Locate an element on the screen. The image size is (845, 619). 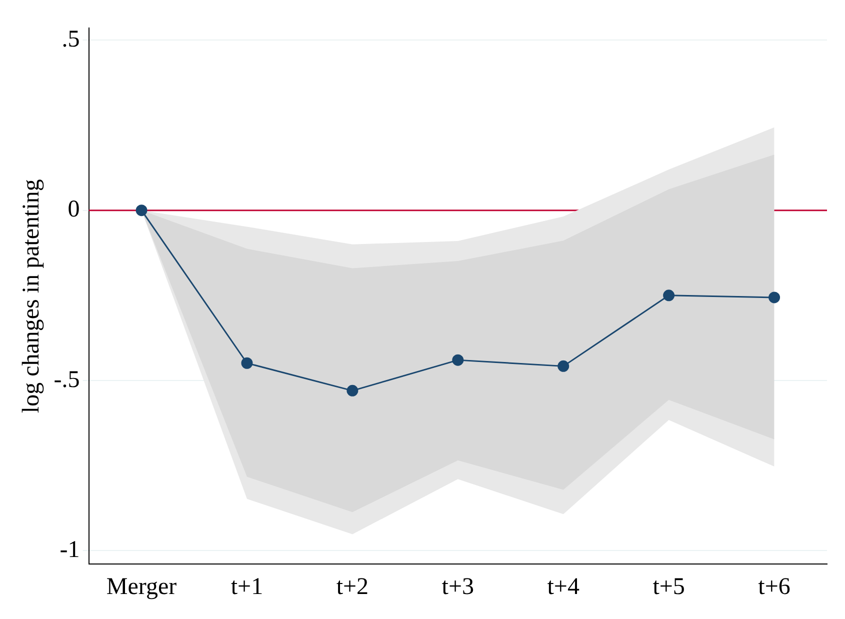
x-tick-label: Merger is located at coordinates (141, 587).